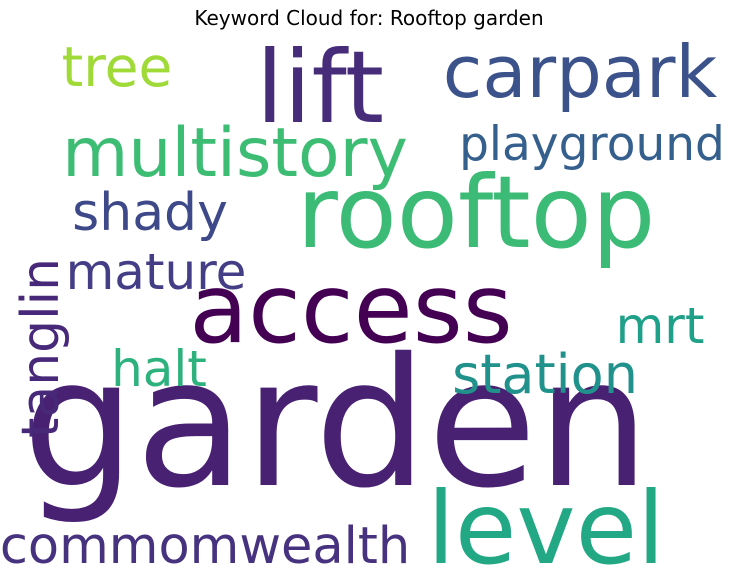  What do you see at coordinates (320, 87) in the screenshot?
I see `word-lift: lift` at bounding box center [320, 87].